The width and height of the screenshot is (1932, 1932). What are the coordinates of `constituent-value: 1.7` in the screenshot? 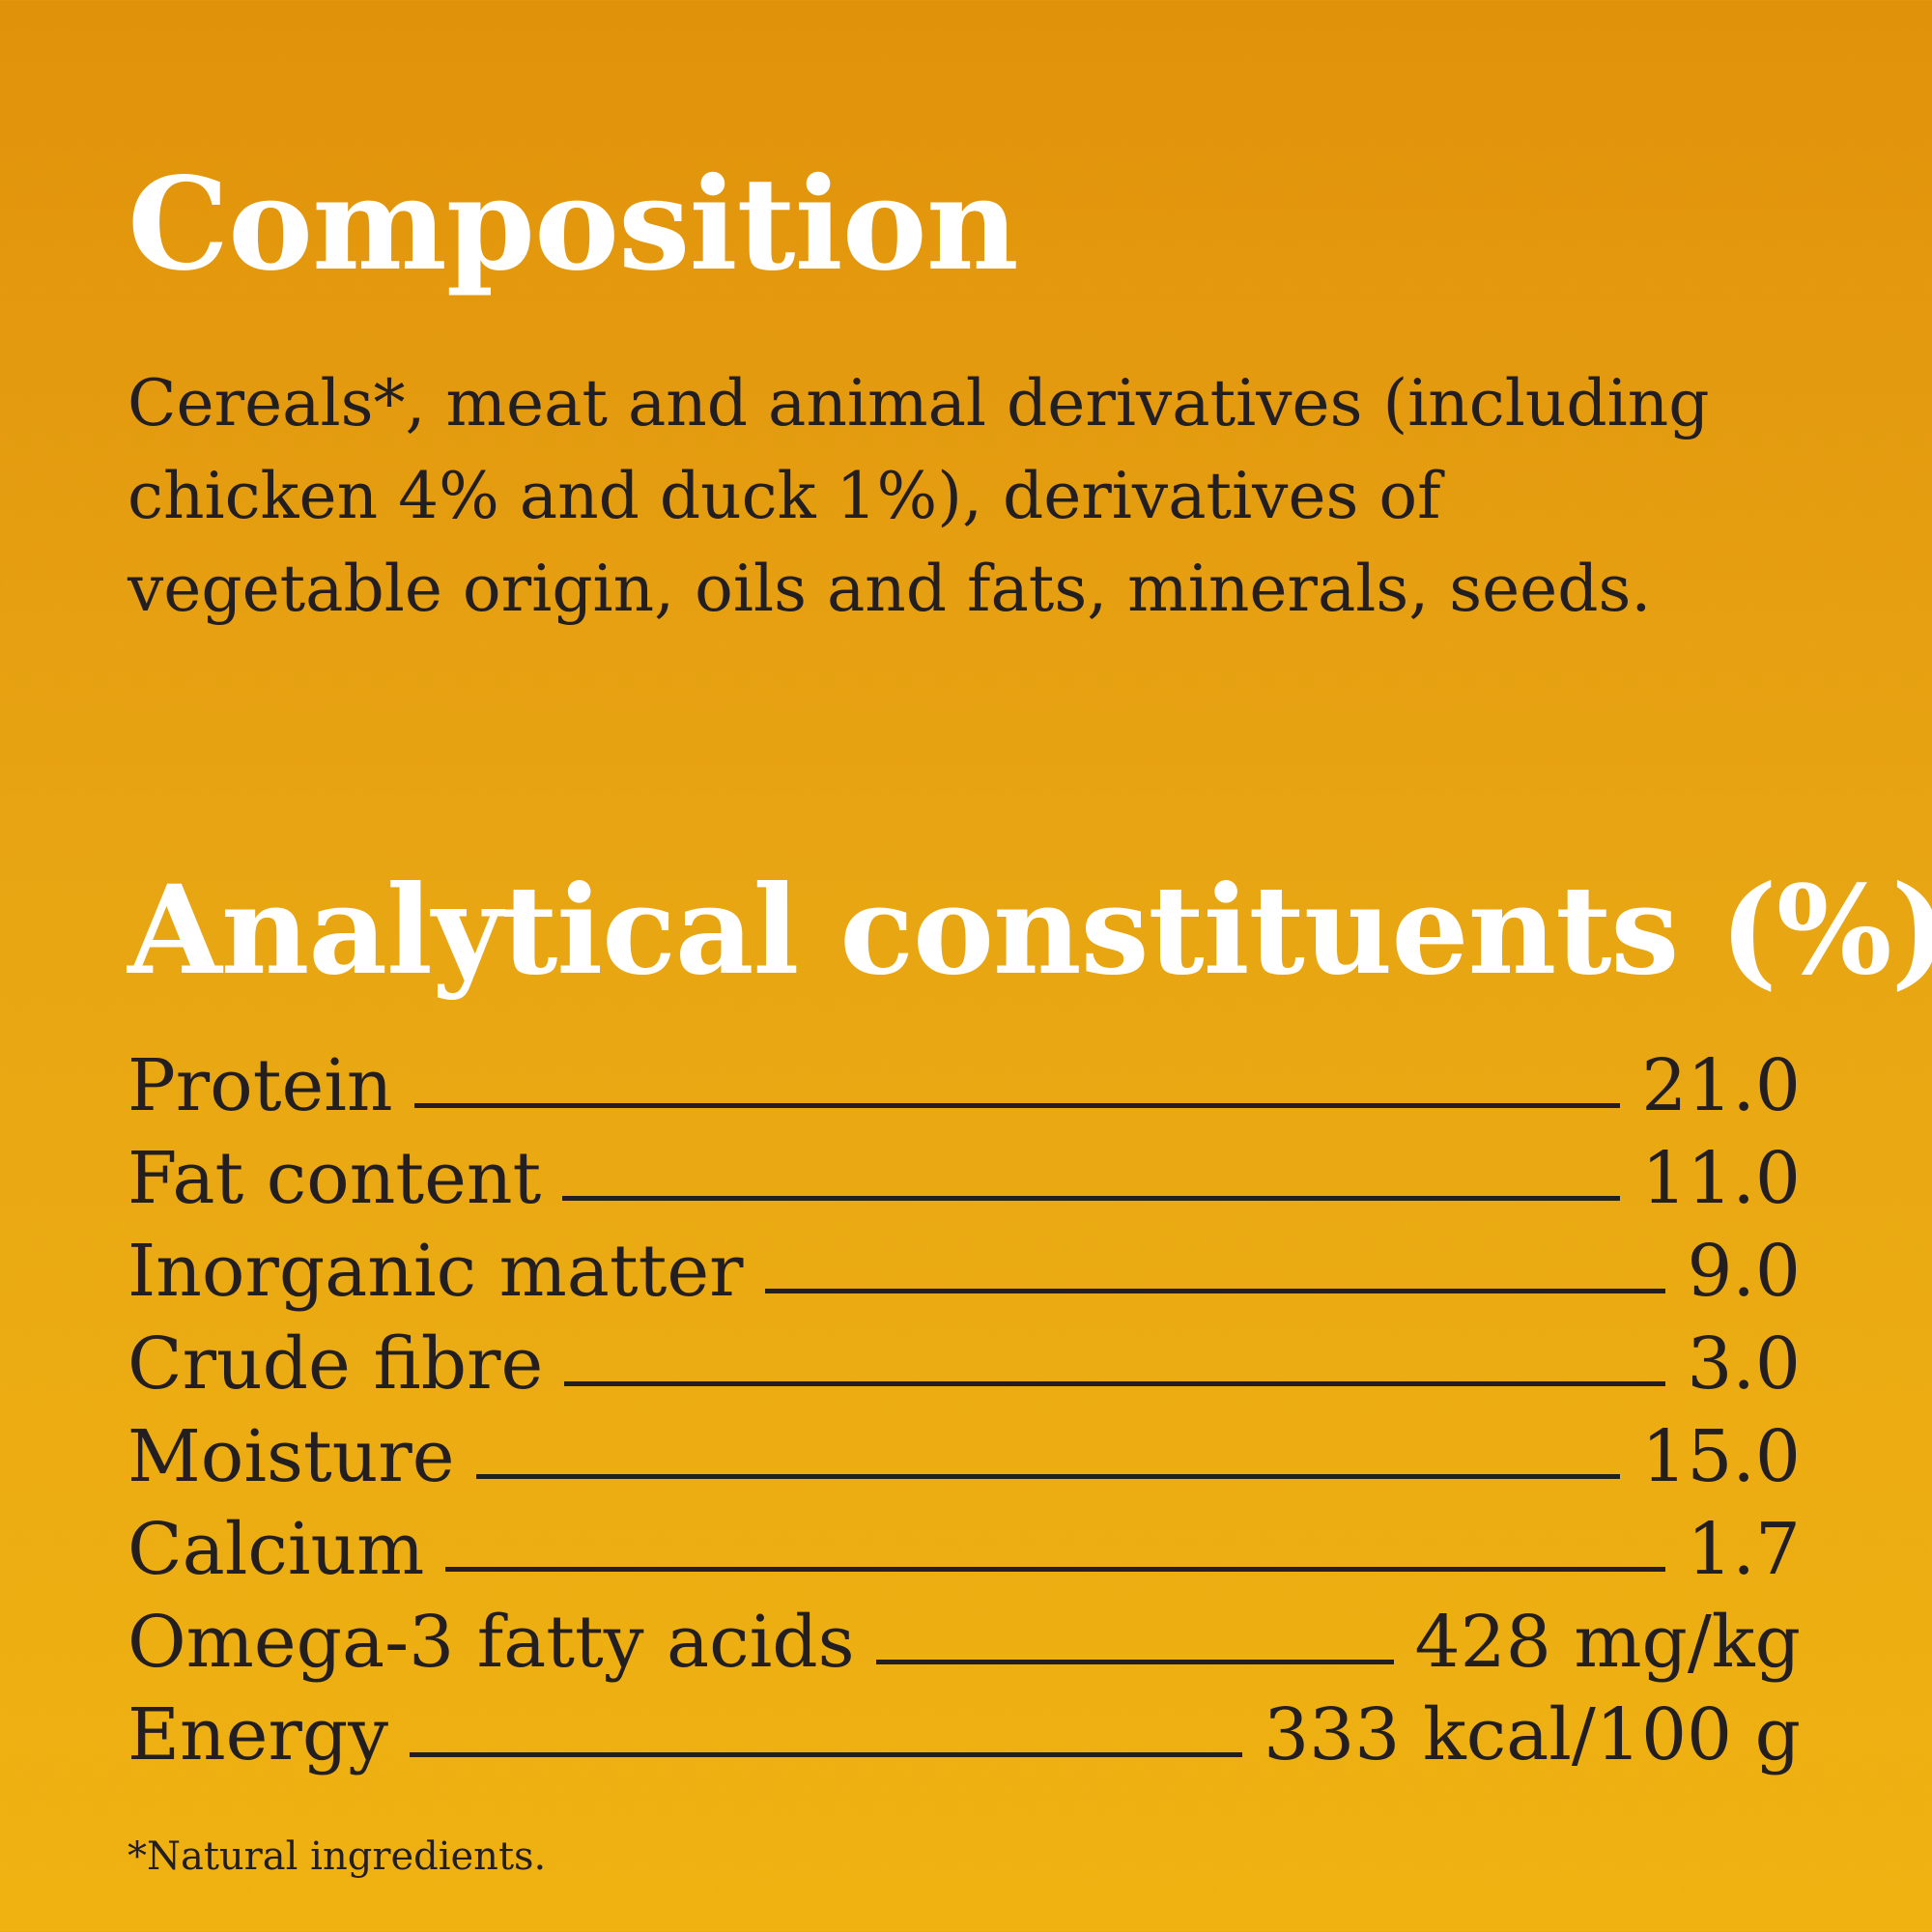 It's located at (1744, 1549).